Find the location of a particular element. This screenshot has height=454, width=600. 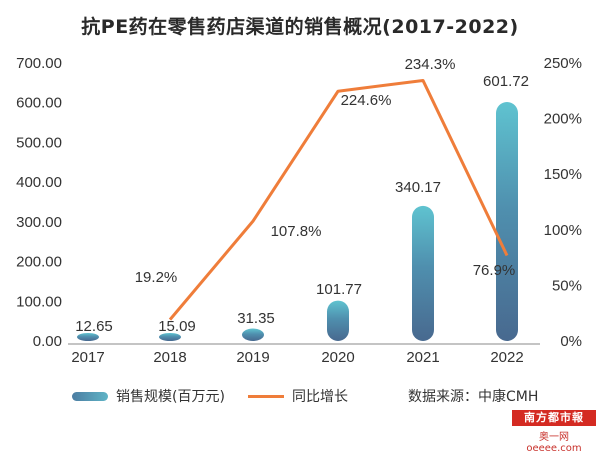

legend-line-label: 同比增长 is located at coordinates (320, 397).